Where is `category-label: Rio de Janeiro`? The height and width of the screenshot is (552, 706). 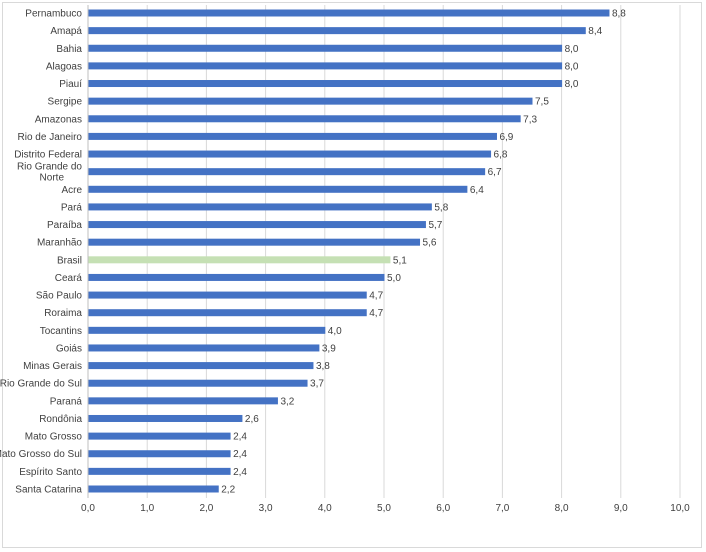 category-label: Rio de Janeiro is located at coordinates (50, 137).